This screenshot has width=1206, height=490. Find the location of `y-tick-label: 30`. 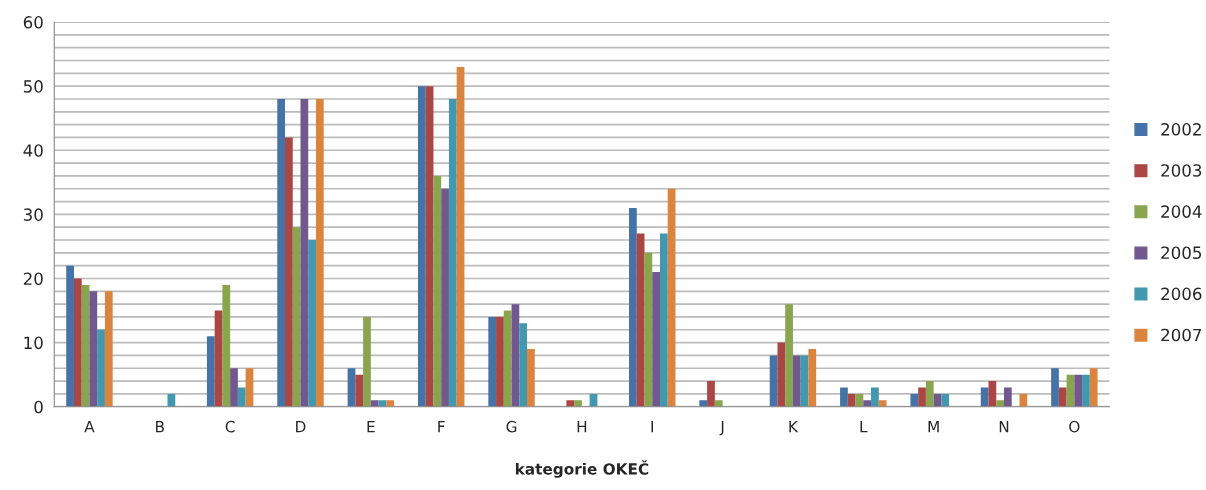

y-tick-label: 30 is located at coordinates (33, 214).